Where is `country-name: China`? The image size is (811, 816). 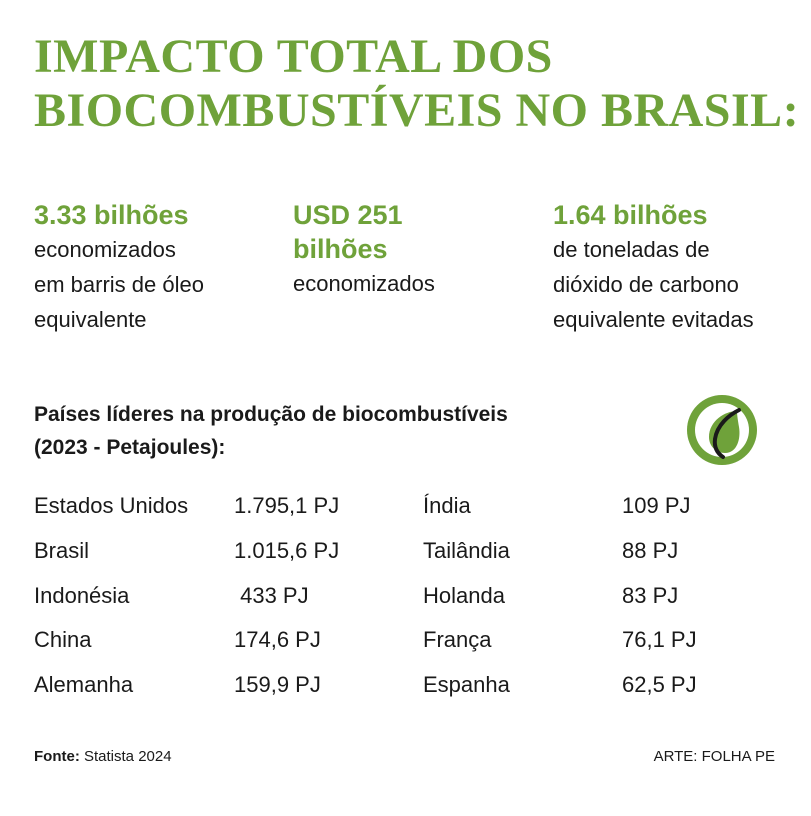
country-name: China is located at coordinates (63, 639).